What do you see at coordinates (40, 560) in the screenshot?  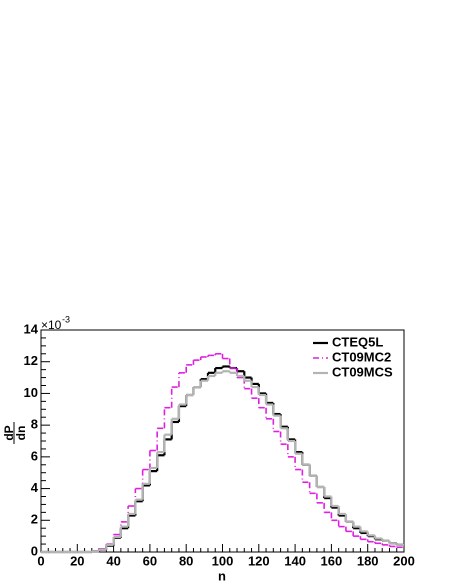 I see `x-tick-label: 0` at bounding box center [40, 560].